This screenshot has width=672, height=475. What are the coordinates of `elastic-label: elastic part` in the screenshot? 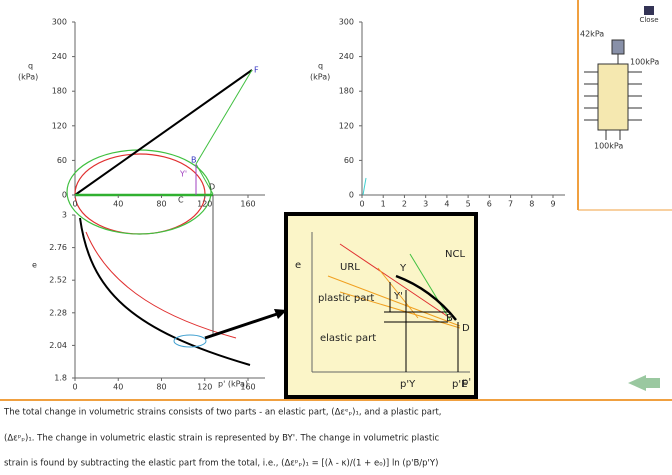 It's located at (348, 338).